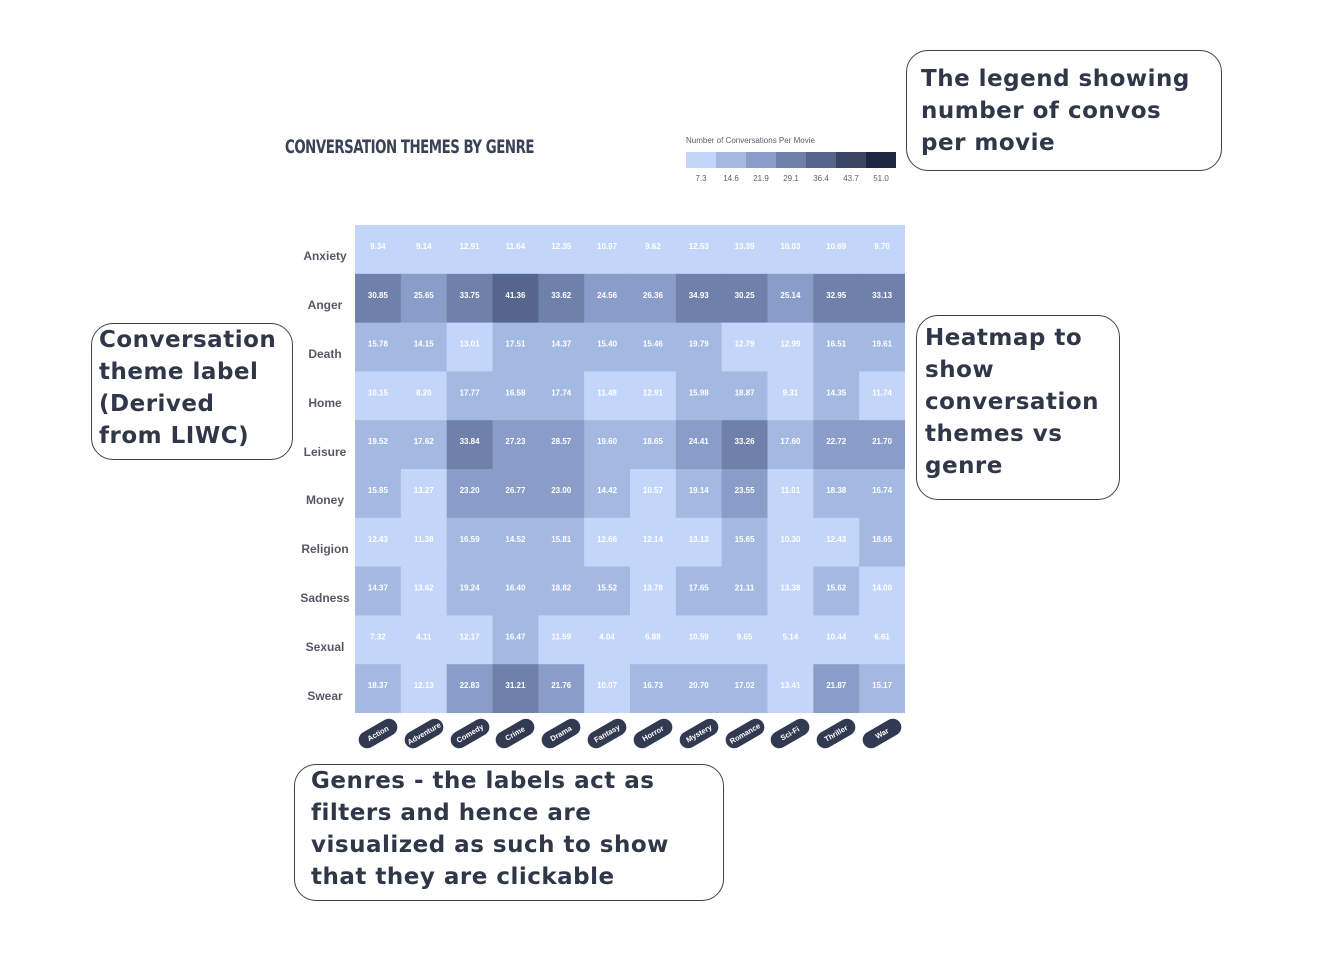 This screenshot has height=972, width=1320. I want to click on heatmap-cell-value: 33.84, so click(470, 441).